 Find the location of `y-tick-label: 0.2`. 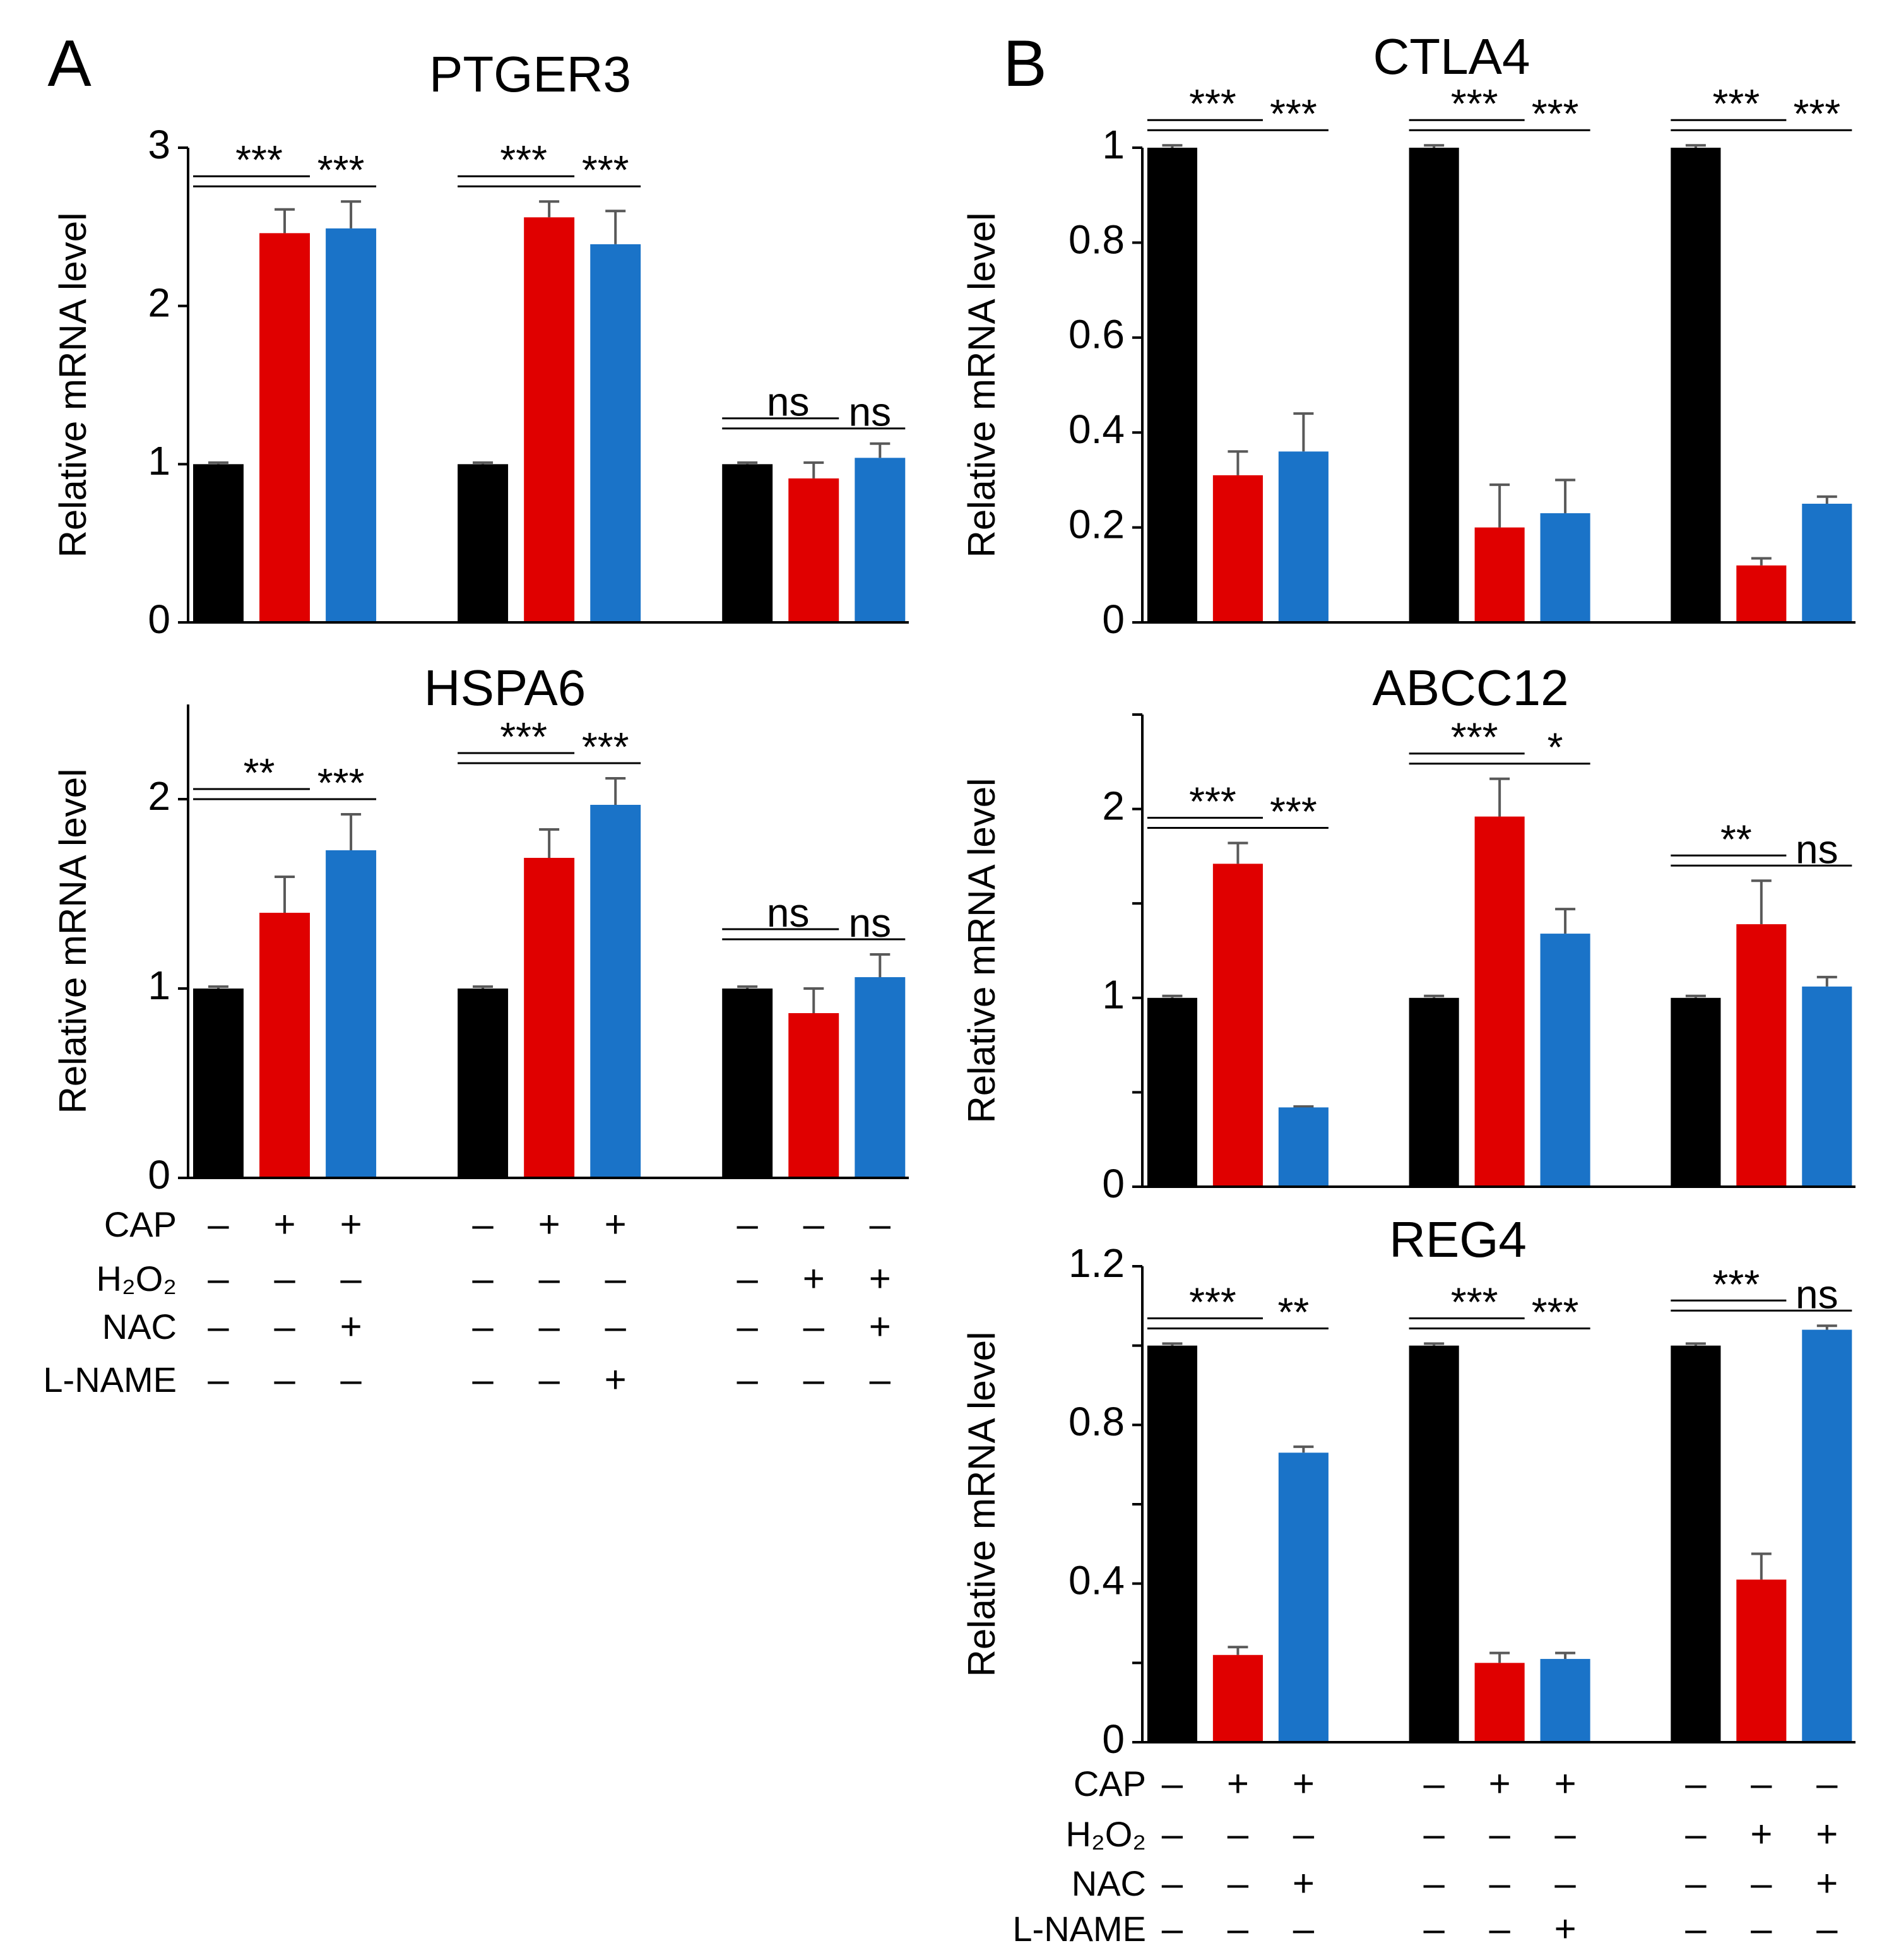

y-tick-label: 0.2 is located at coordinates (1096, 524).